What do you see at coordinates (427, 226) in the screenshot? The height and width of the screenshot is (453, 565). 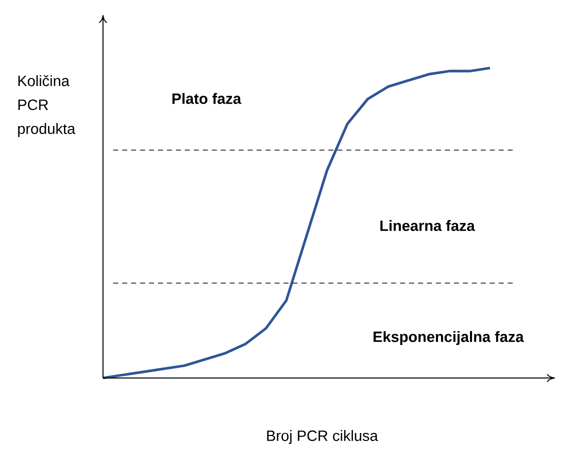 I see `annotation: Linearna faza` at bounding box center [427, 226].